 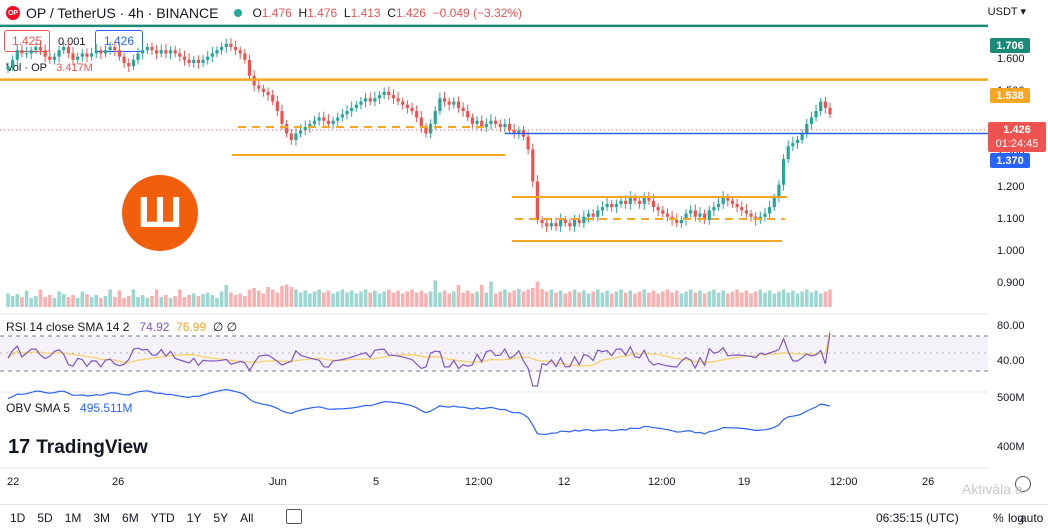 I want to click on rsi-line, so click(x=419, y=360).